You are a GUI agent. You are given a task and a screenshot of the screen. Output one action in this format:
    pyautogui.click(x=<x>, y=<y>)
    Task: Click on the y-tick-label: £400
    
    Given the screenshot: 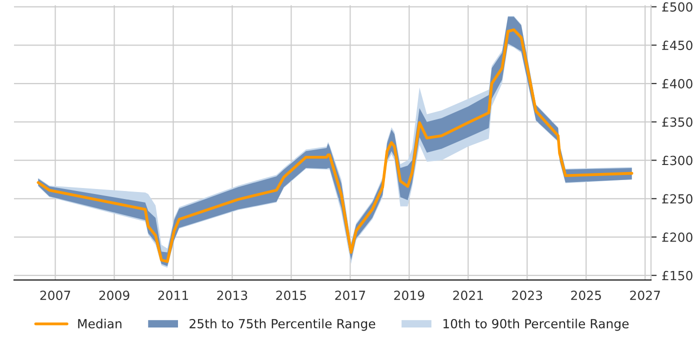 What is the action you would take?
    pyautogui.click(x=677, y=83)
    